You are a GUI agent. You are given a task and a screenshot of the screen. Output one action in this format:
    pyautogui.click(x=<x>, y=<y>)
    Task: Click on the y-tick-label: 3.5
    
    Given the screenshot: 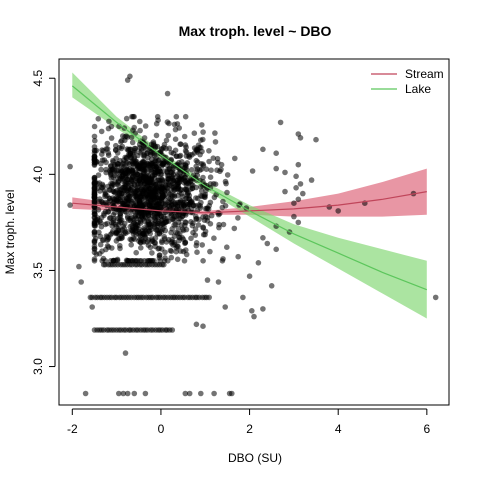 What is the action you would take?
    pyautogui.click(x=38, y=270)
    